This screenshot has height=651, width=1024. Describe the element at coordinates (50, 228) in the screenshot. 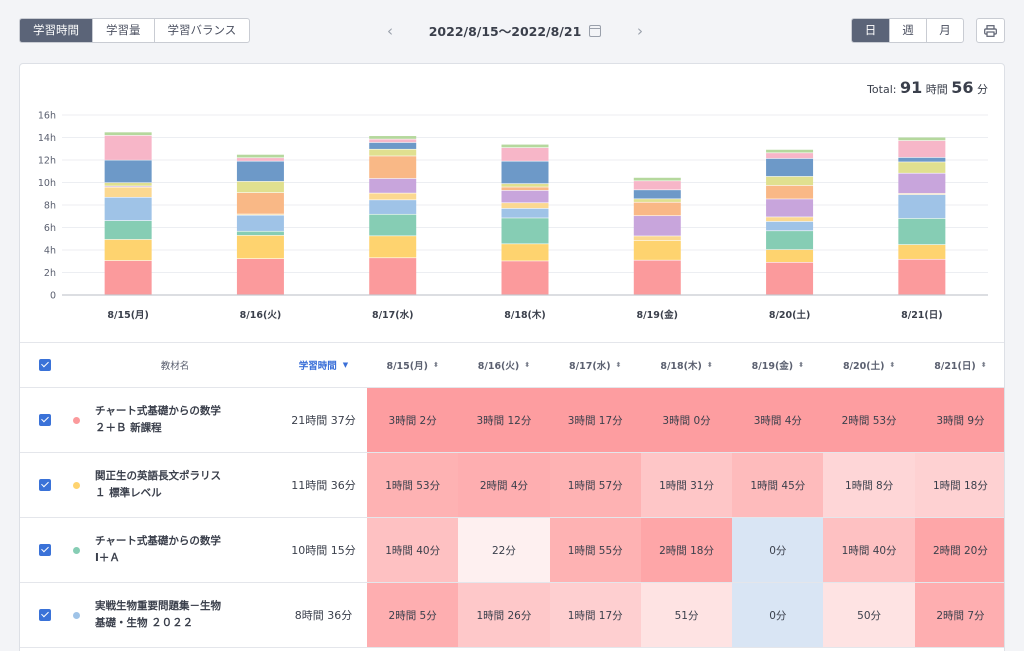

I see `y-tick-label: 6h` at that location.